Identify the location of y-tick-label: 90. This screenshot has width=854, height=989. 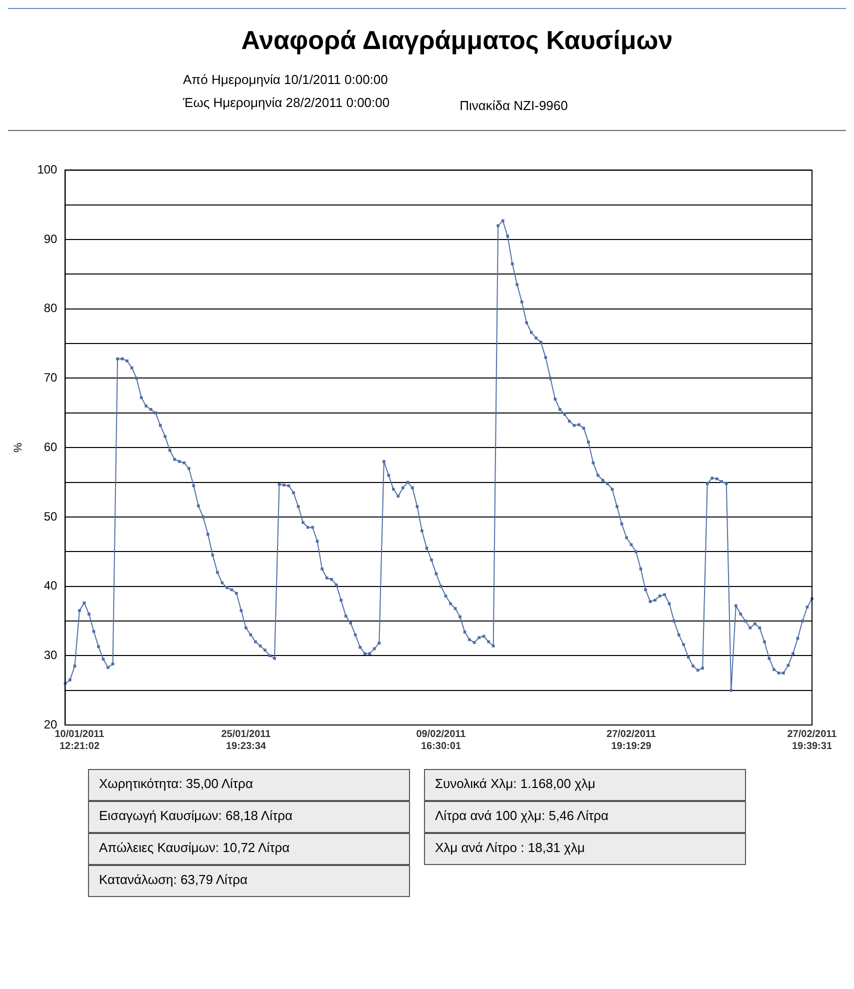
(51, 239).